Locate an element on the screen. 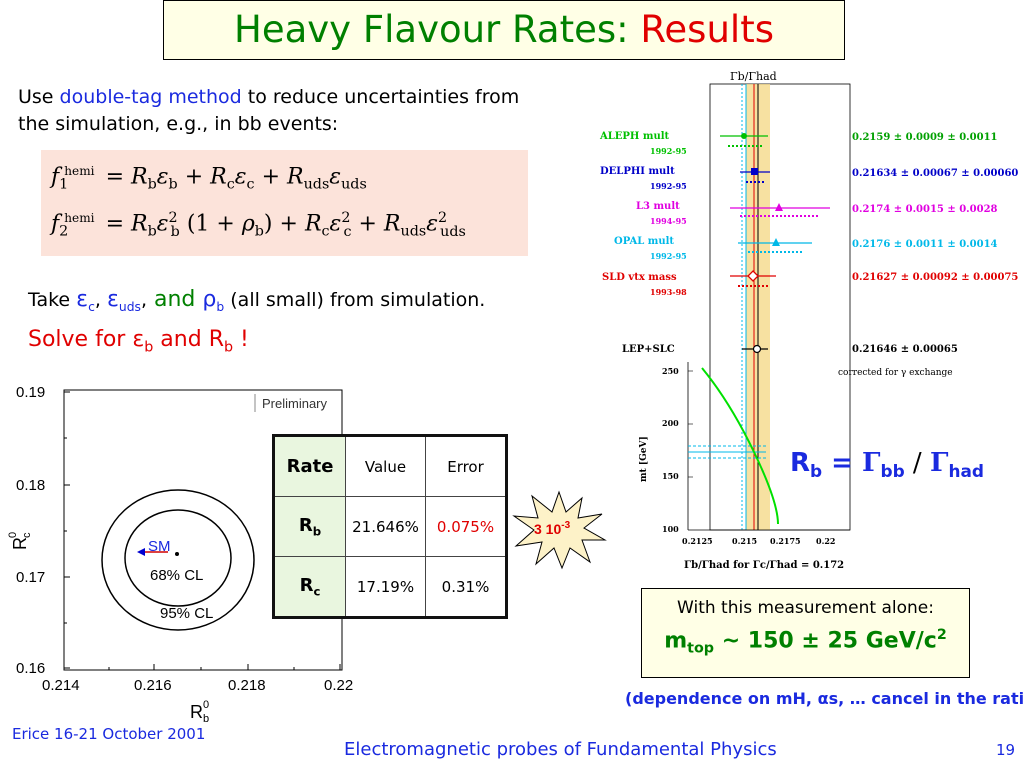 This screenshot has height=768, width=1024. lep-plot-header: Γb/Γhad is located at coordinates (753, 76).